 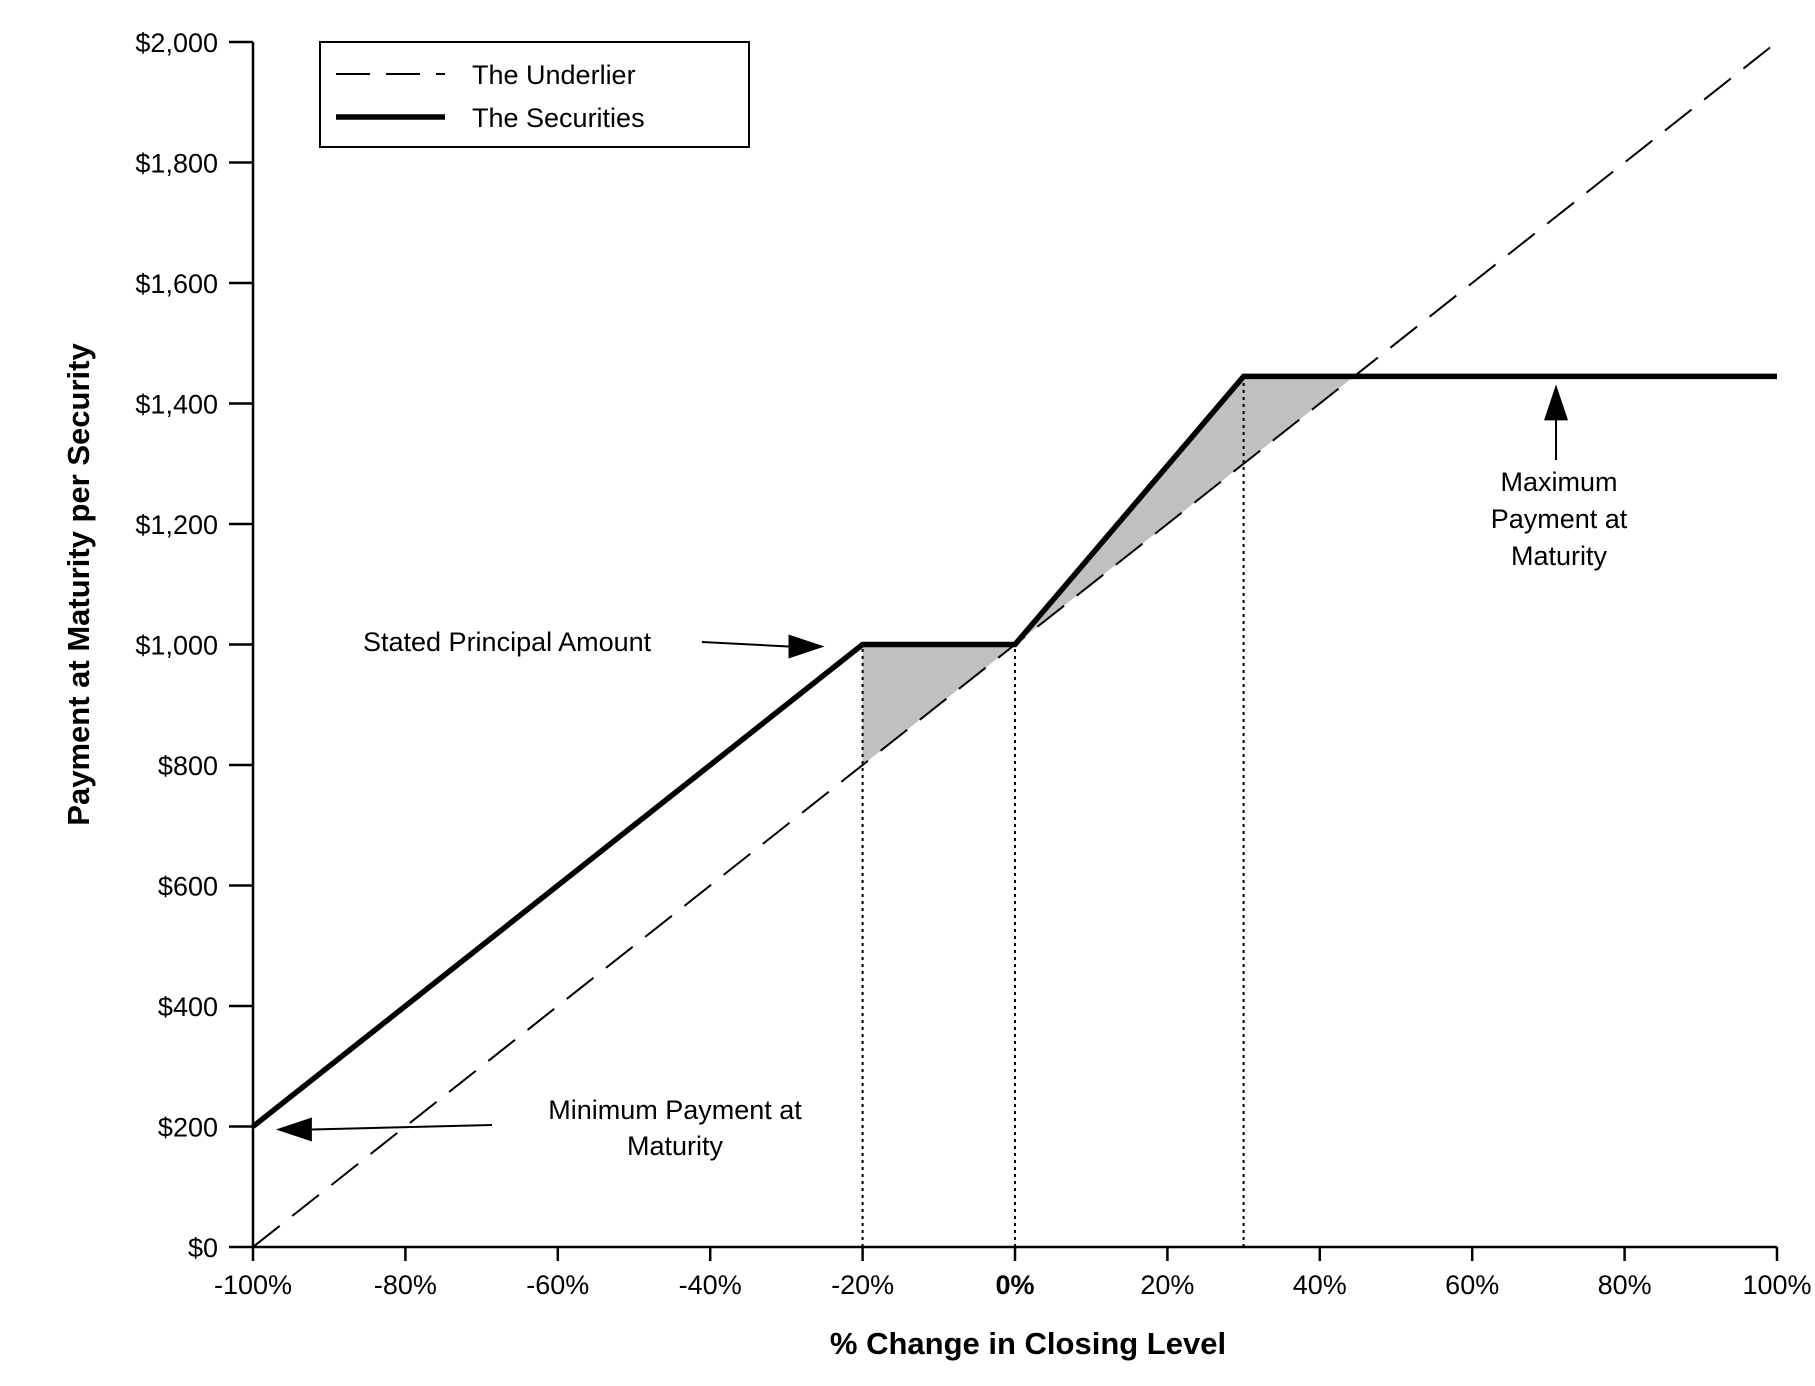 I want to click on y-tick-label-0: $0, so click(x=203, y=1248).